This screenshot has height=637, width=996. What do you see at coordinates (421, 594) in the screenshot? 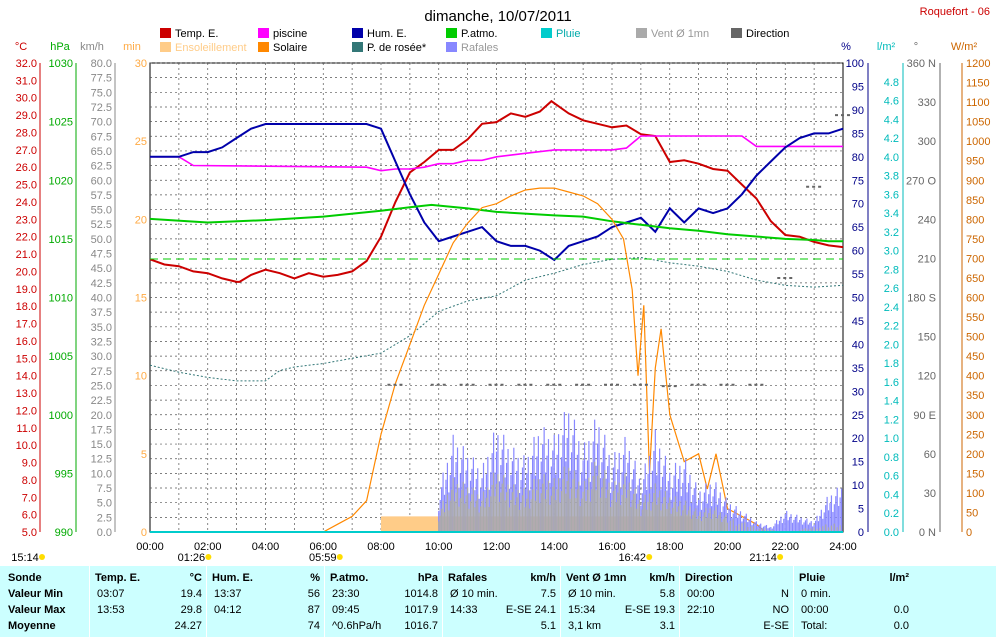
I see `summary-value: 1014.8` at bounding box center [421, 594].